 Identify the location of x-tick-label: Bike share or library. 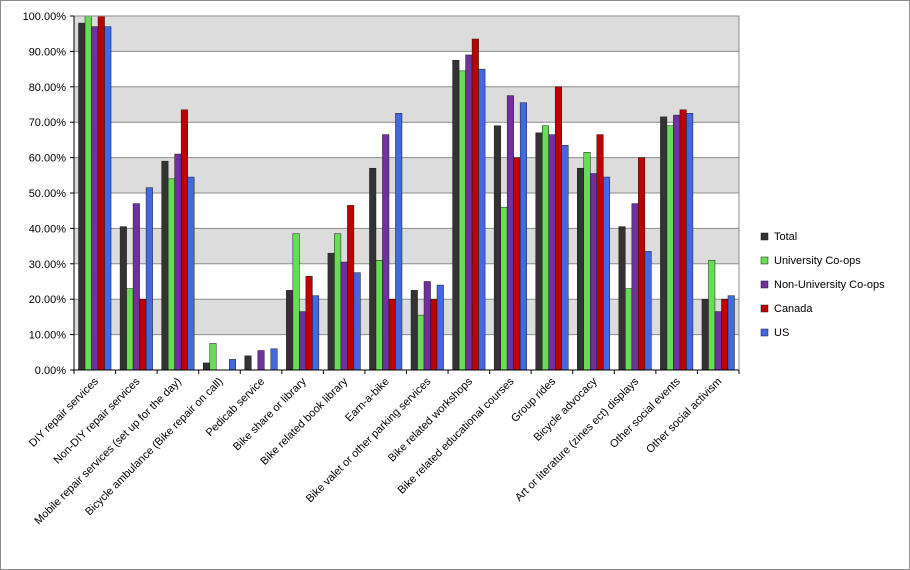
(270, 414).